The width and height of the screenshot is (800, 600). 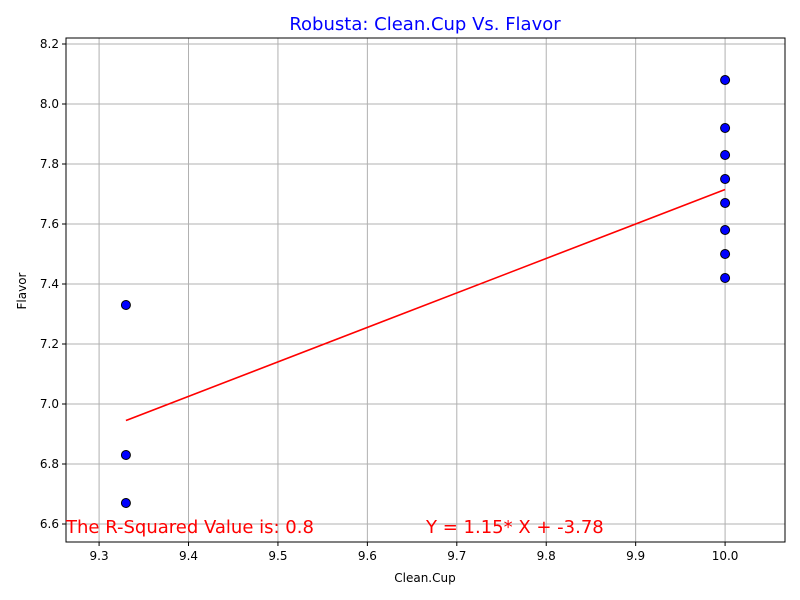 What do you see at coordinates (635, 556) in the screenshot?
I see `x-tick-label: 9.9` at bounding box center [635, 556].